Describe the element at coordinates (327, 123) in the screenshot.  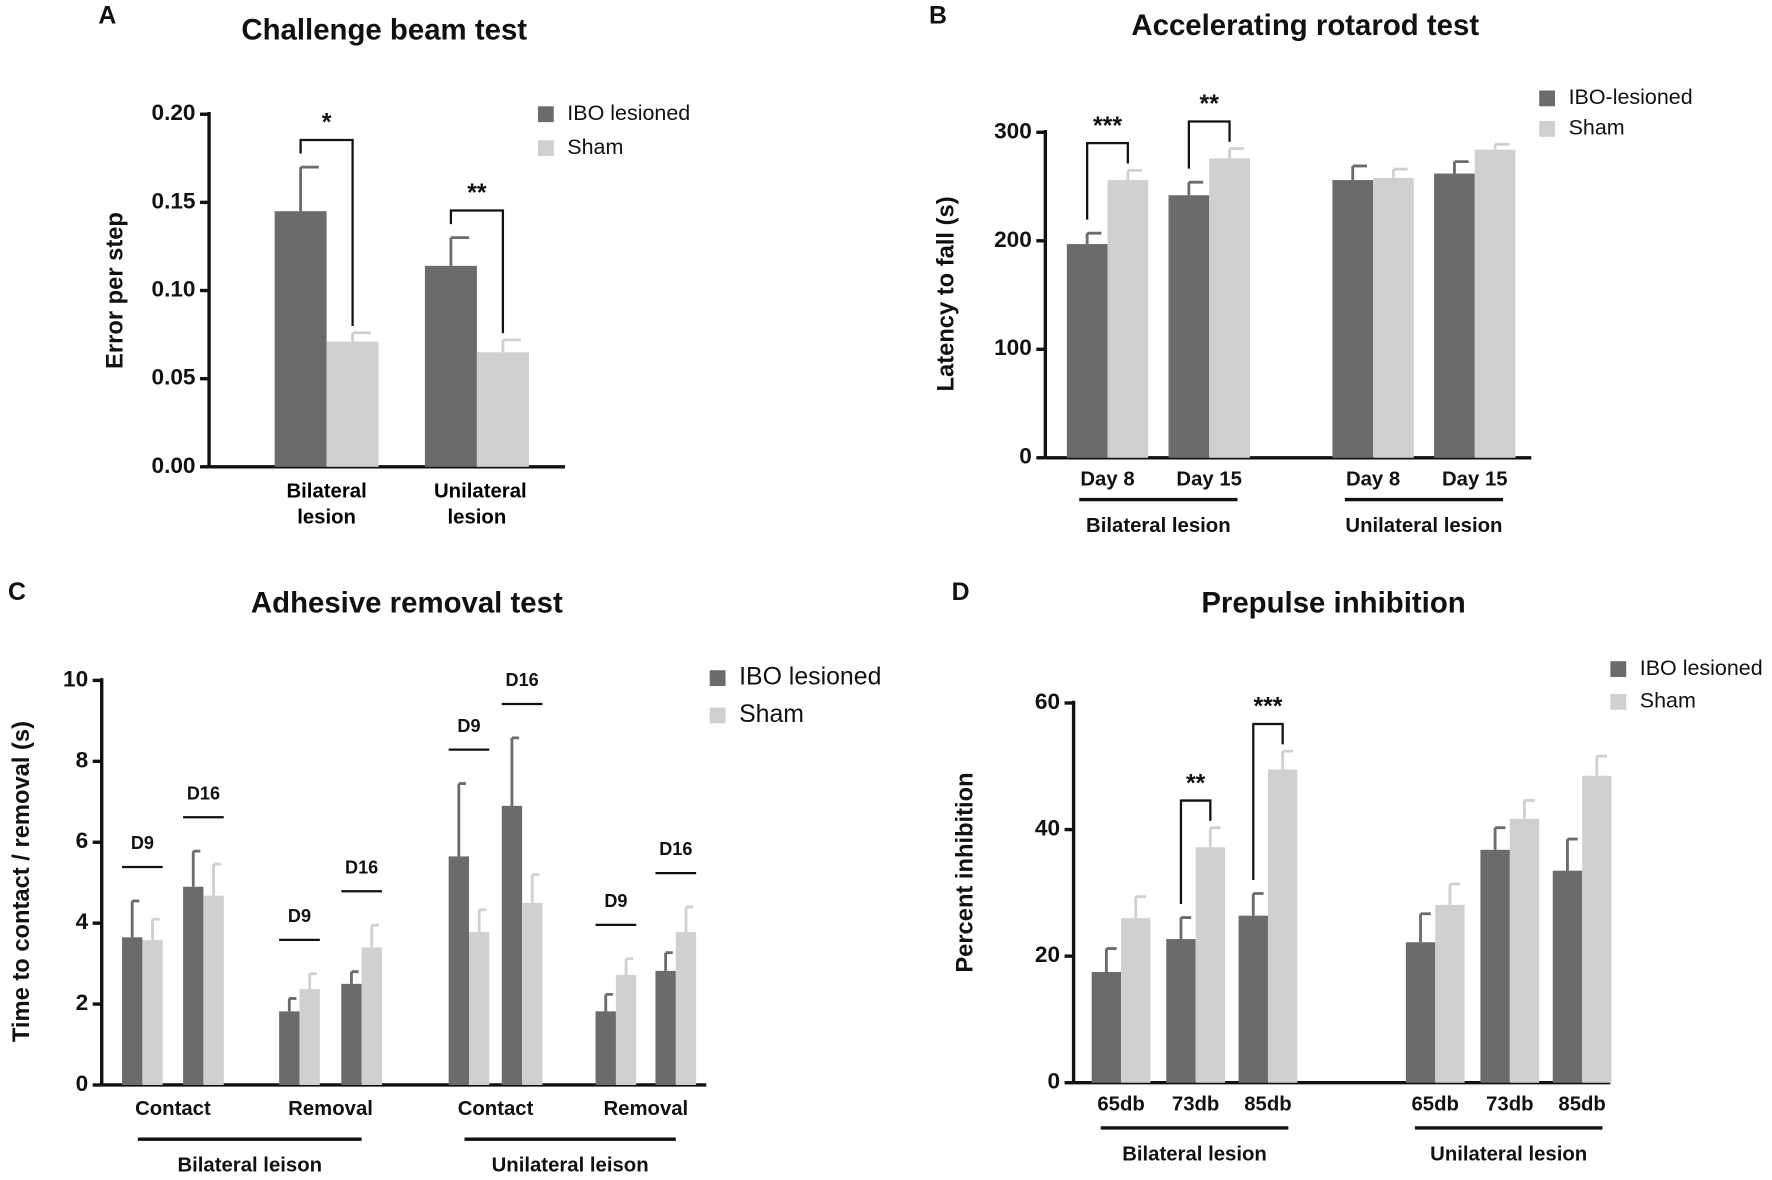
I see `significance-label: *` at that location.